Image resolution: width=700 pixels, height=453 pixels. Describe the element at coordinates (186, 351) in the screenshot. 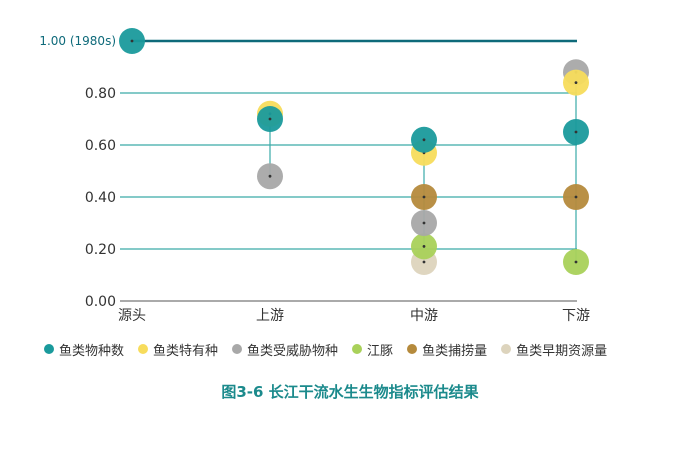

I see `legend-label: 鱼类特有种` at that location.